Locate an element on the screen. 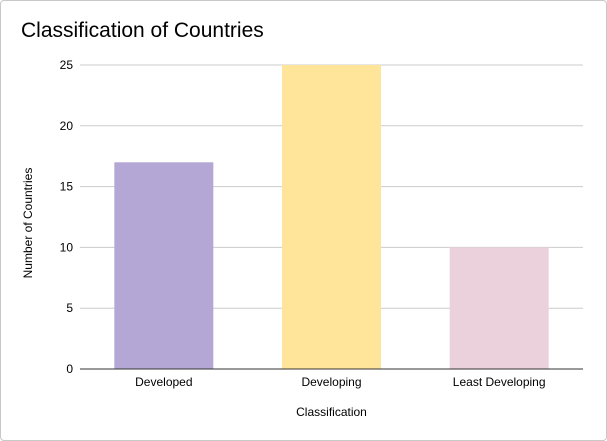 This screenshot has width=607, height=441. y-tick-labels: 0 5 10 15 20 25 is located at coordinates (67, 217).